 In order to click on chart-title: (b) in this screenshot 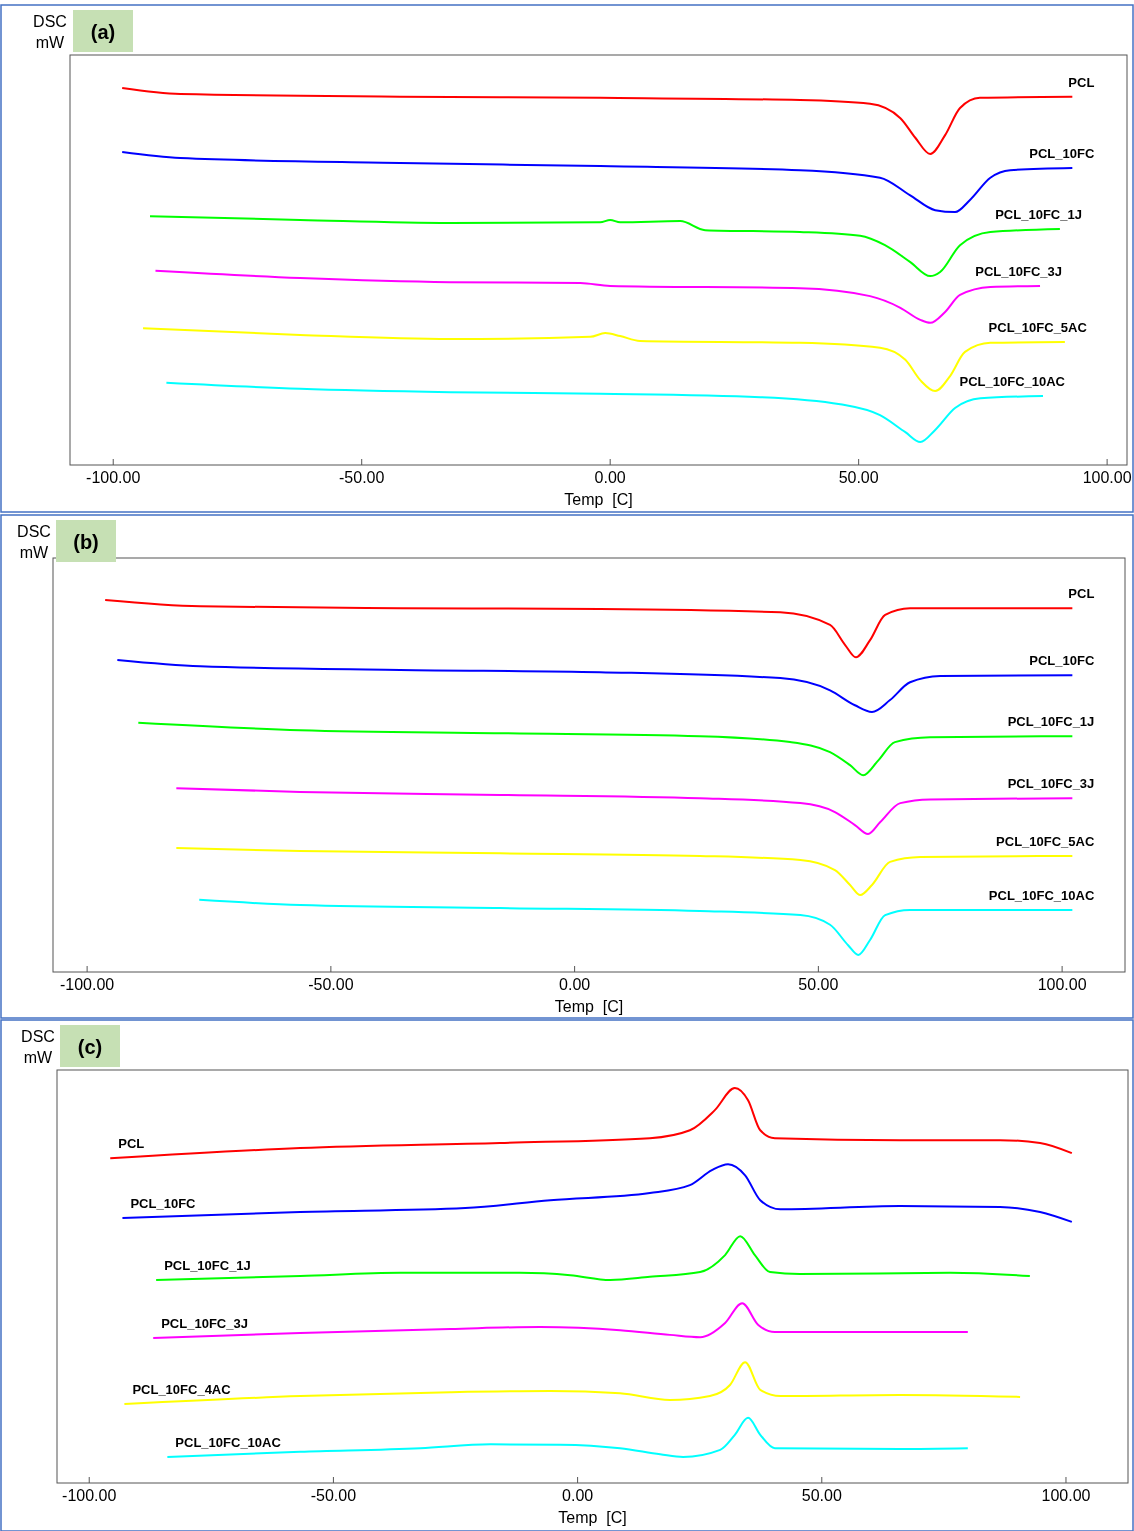, I will do `click(86, 542)`.